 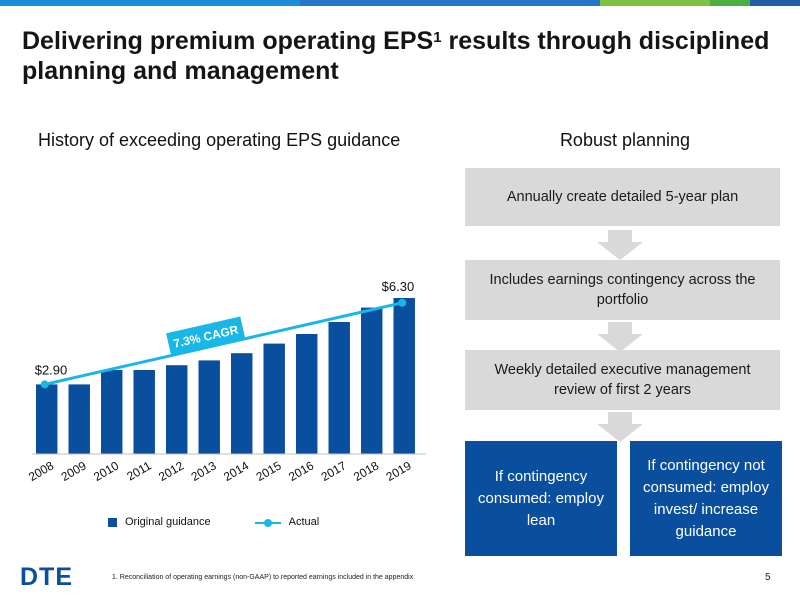 What do you see at coordinates (402, 302) in the screenshot?
I see `actual-point-end` at bounding box center [402, 302].